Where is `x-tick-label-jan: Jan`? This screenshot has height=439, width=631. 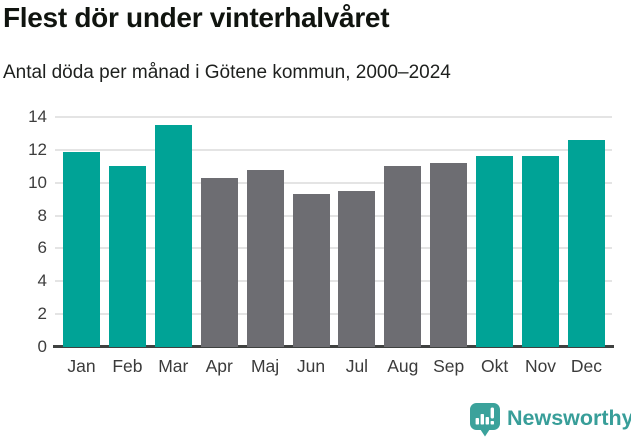 x-tick-label-jan: Jan is located at coordinates (81, 366).